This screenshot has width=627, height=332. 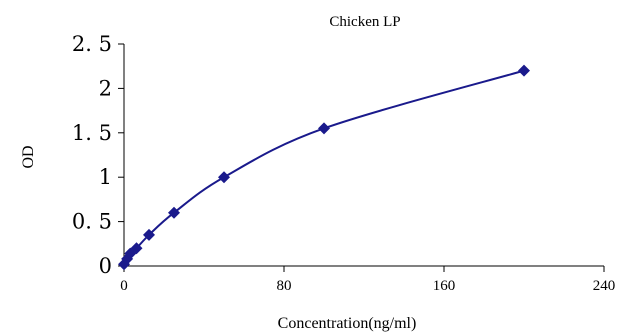 What do you see at coordinates (92, 133) in the screenshot?
I see `y-tick-label: 1. 5` at bounding box center [92, 133].